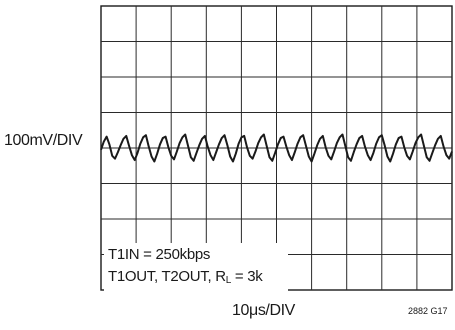 This screenshot has height=330, width=455. Describe the element at coordinates (159, 254) in the screenshot. I see `annotation-input-rate: T1IN = 250kbps` at that location.